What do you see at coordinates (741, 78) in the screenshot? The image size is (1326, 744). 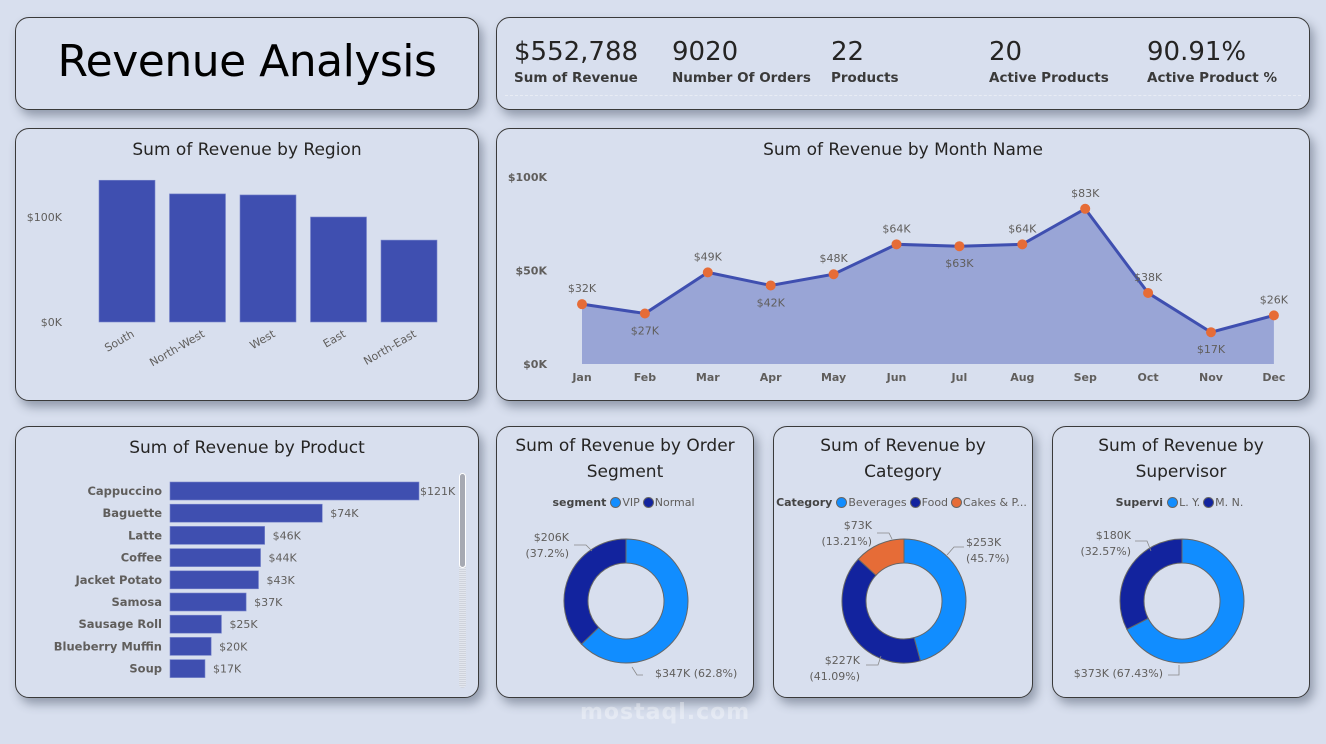 I see `kpi-label: Number Of Orders` at bounding box center [741, 78].